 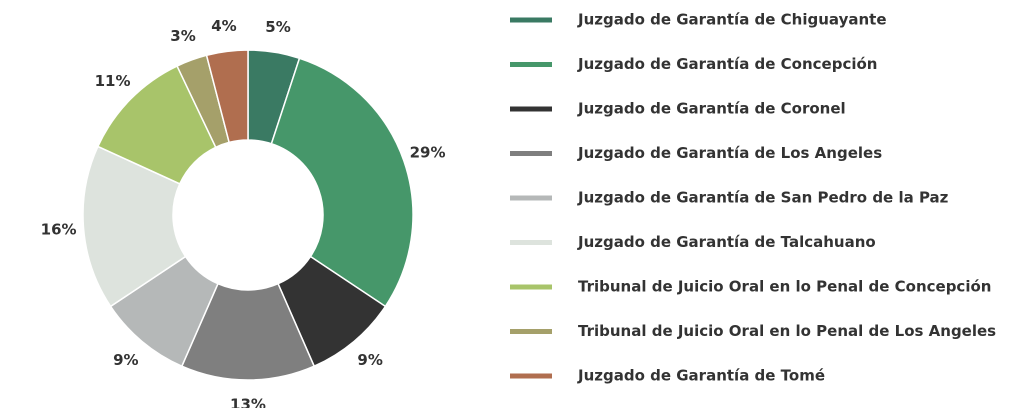 What do you see at coordinates (711, 109) in the screenshot?
I see `legend-label: Juzgado de Garantía de Coronel` at bounding box center [711, 109].